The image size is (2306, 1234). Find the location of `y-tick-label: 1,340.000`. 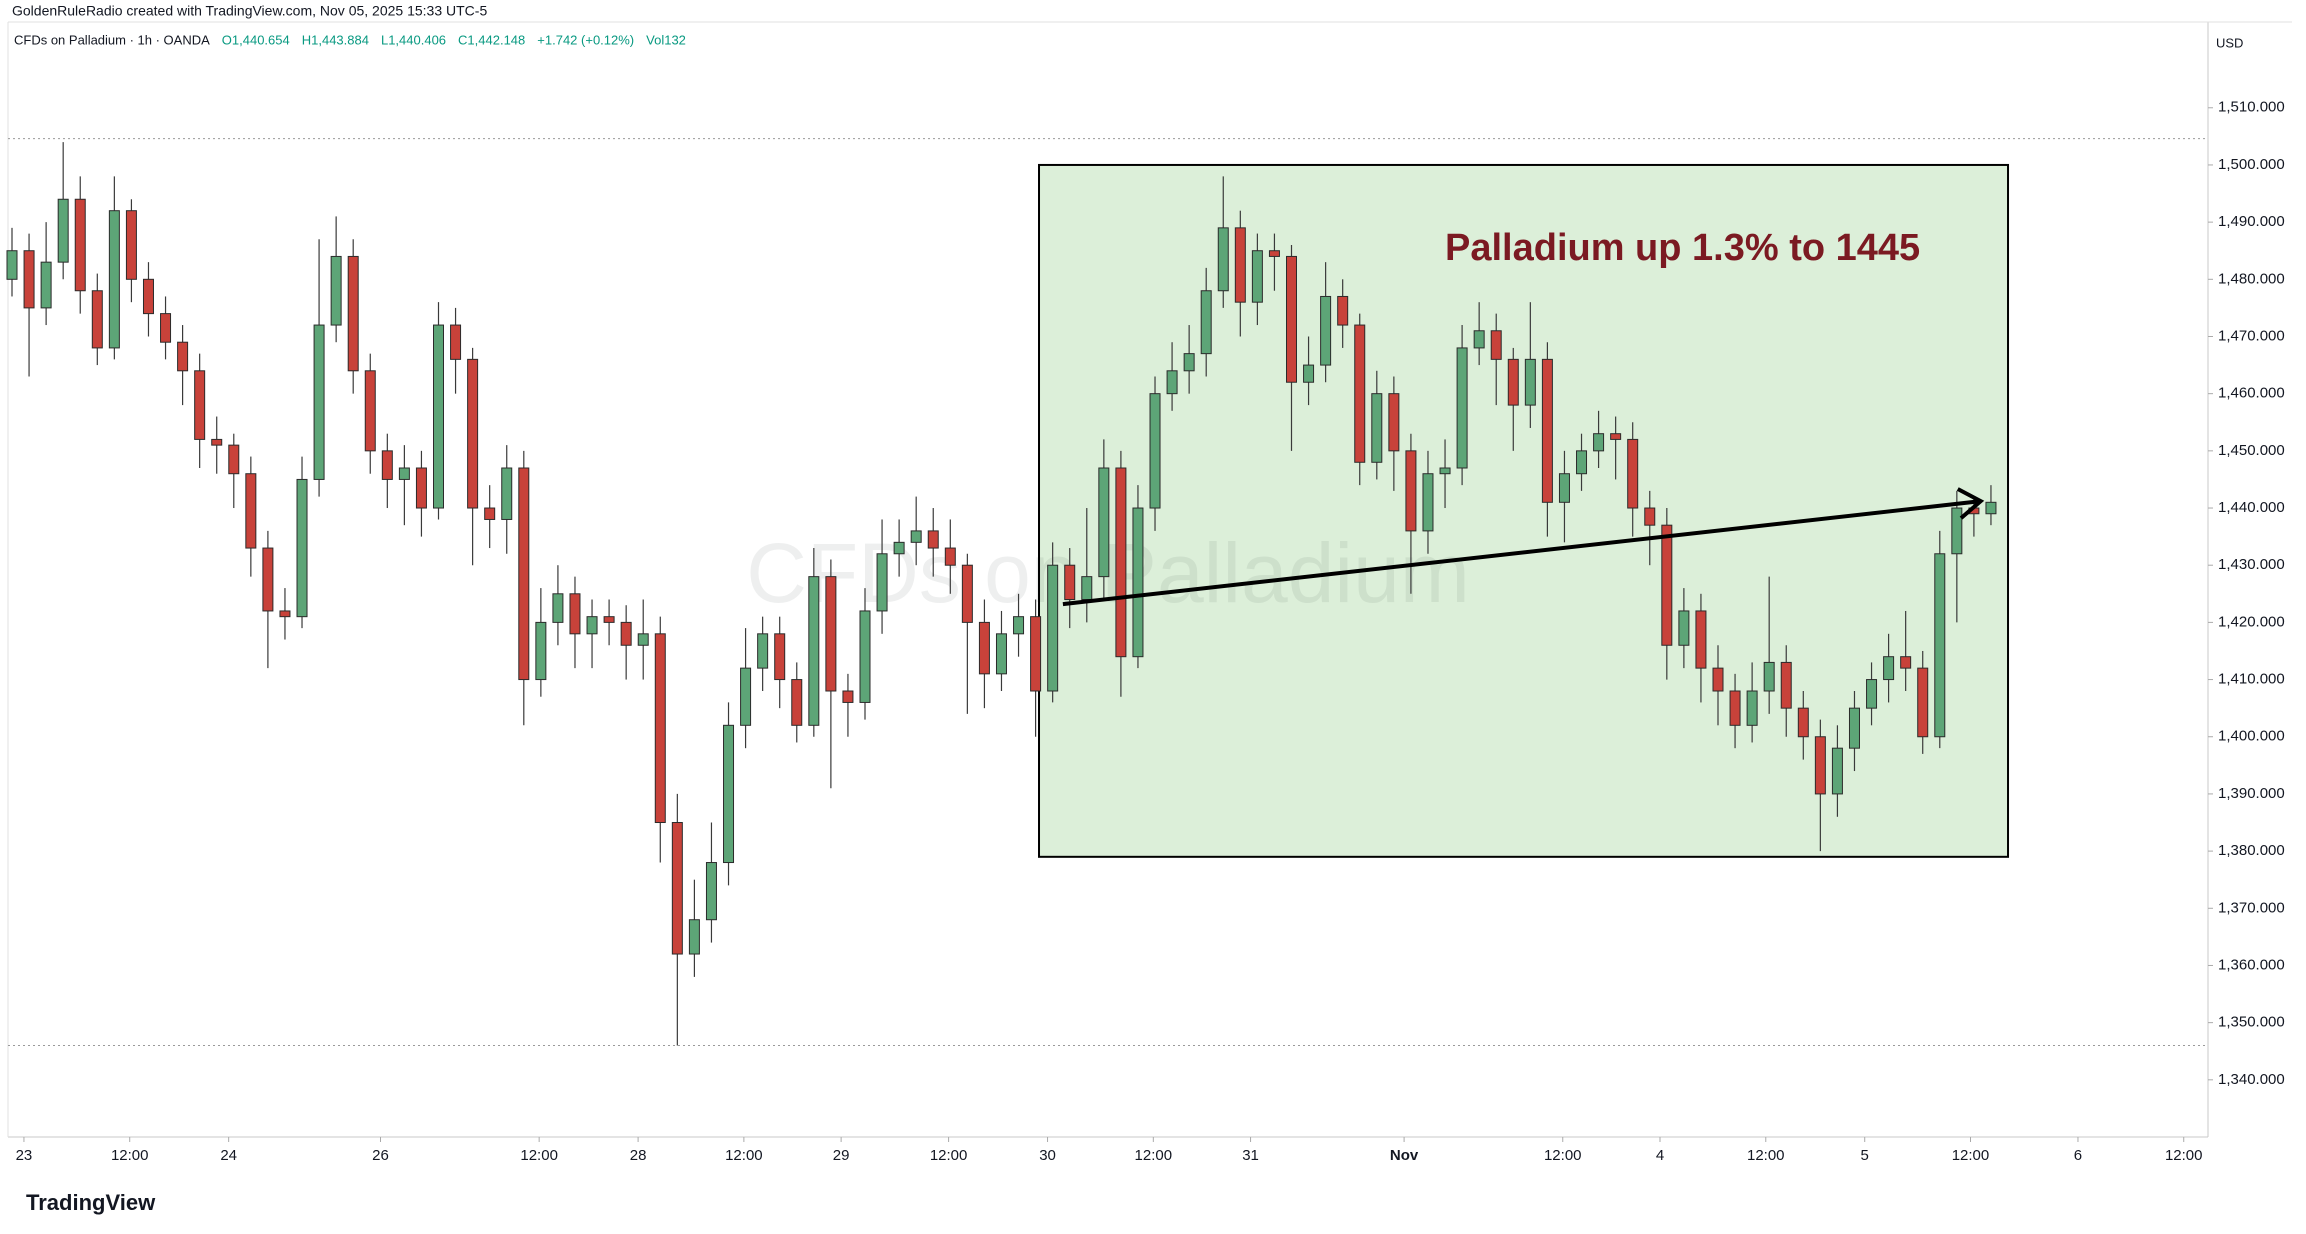

y-tick-label: 1,340.000 is located at coordinates (2251, 1079).